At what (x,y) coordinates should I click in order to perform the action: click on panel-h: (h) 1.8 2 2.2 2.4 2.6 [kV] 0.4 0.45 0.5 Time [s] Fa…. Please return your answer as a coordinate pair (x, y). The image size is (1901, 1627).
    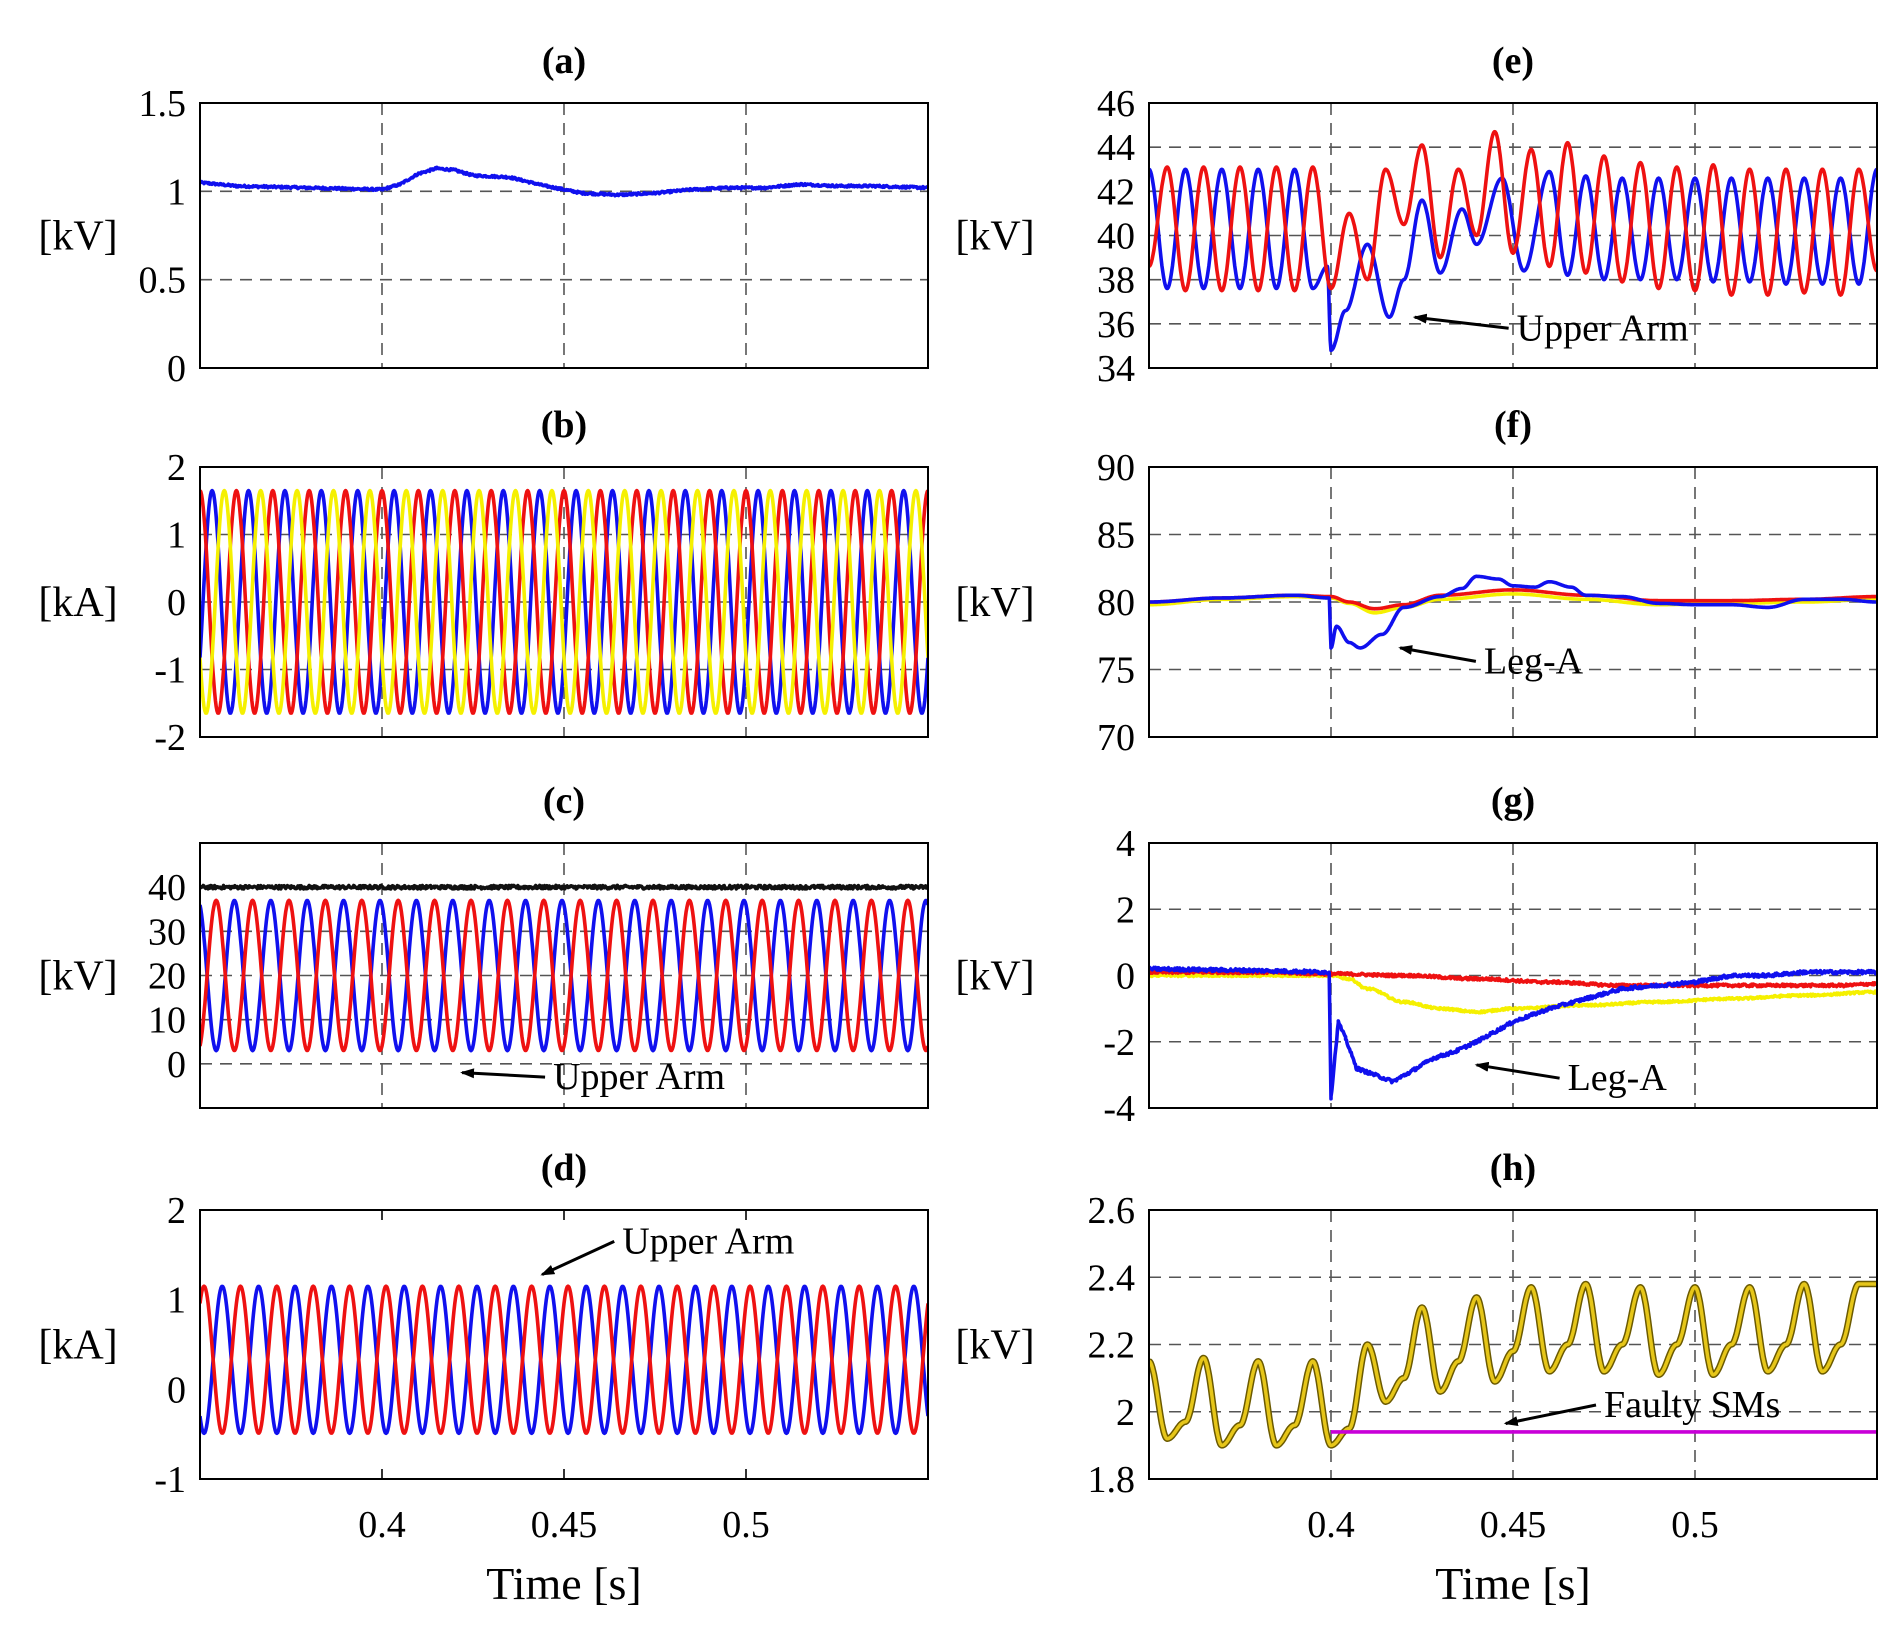
    Looking at the image, I should click on (1416, 1378).